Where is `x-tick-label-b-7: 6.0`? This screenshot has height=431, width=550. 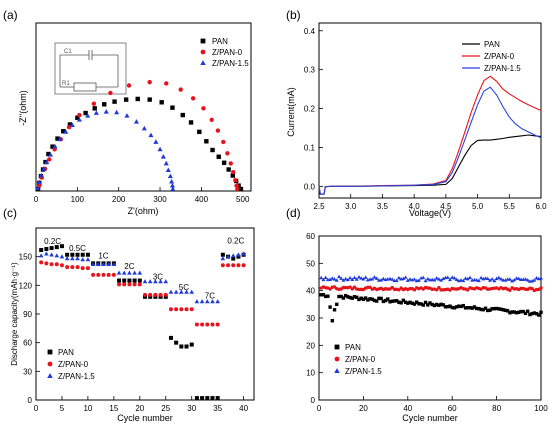
x-tick-label-b-7: 6.0 is located at coordinates (541, 206).